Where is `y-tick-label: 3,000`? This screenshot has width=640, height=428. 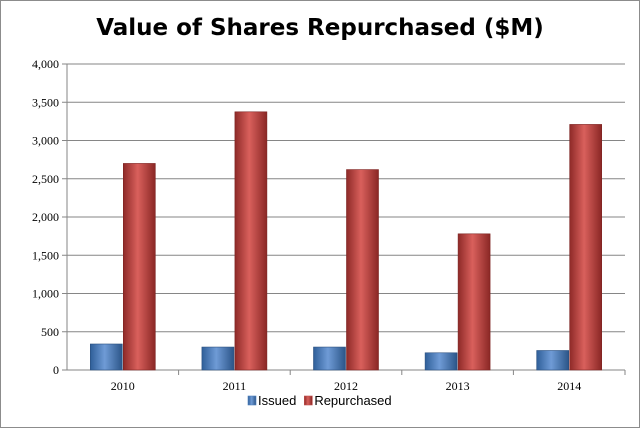
y-tick-label: 3,000 is located at coordinates (45, 141).